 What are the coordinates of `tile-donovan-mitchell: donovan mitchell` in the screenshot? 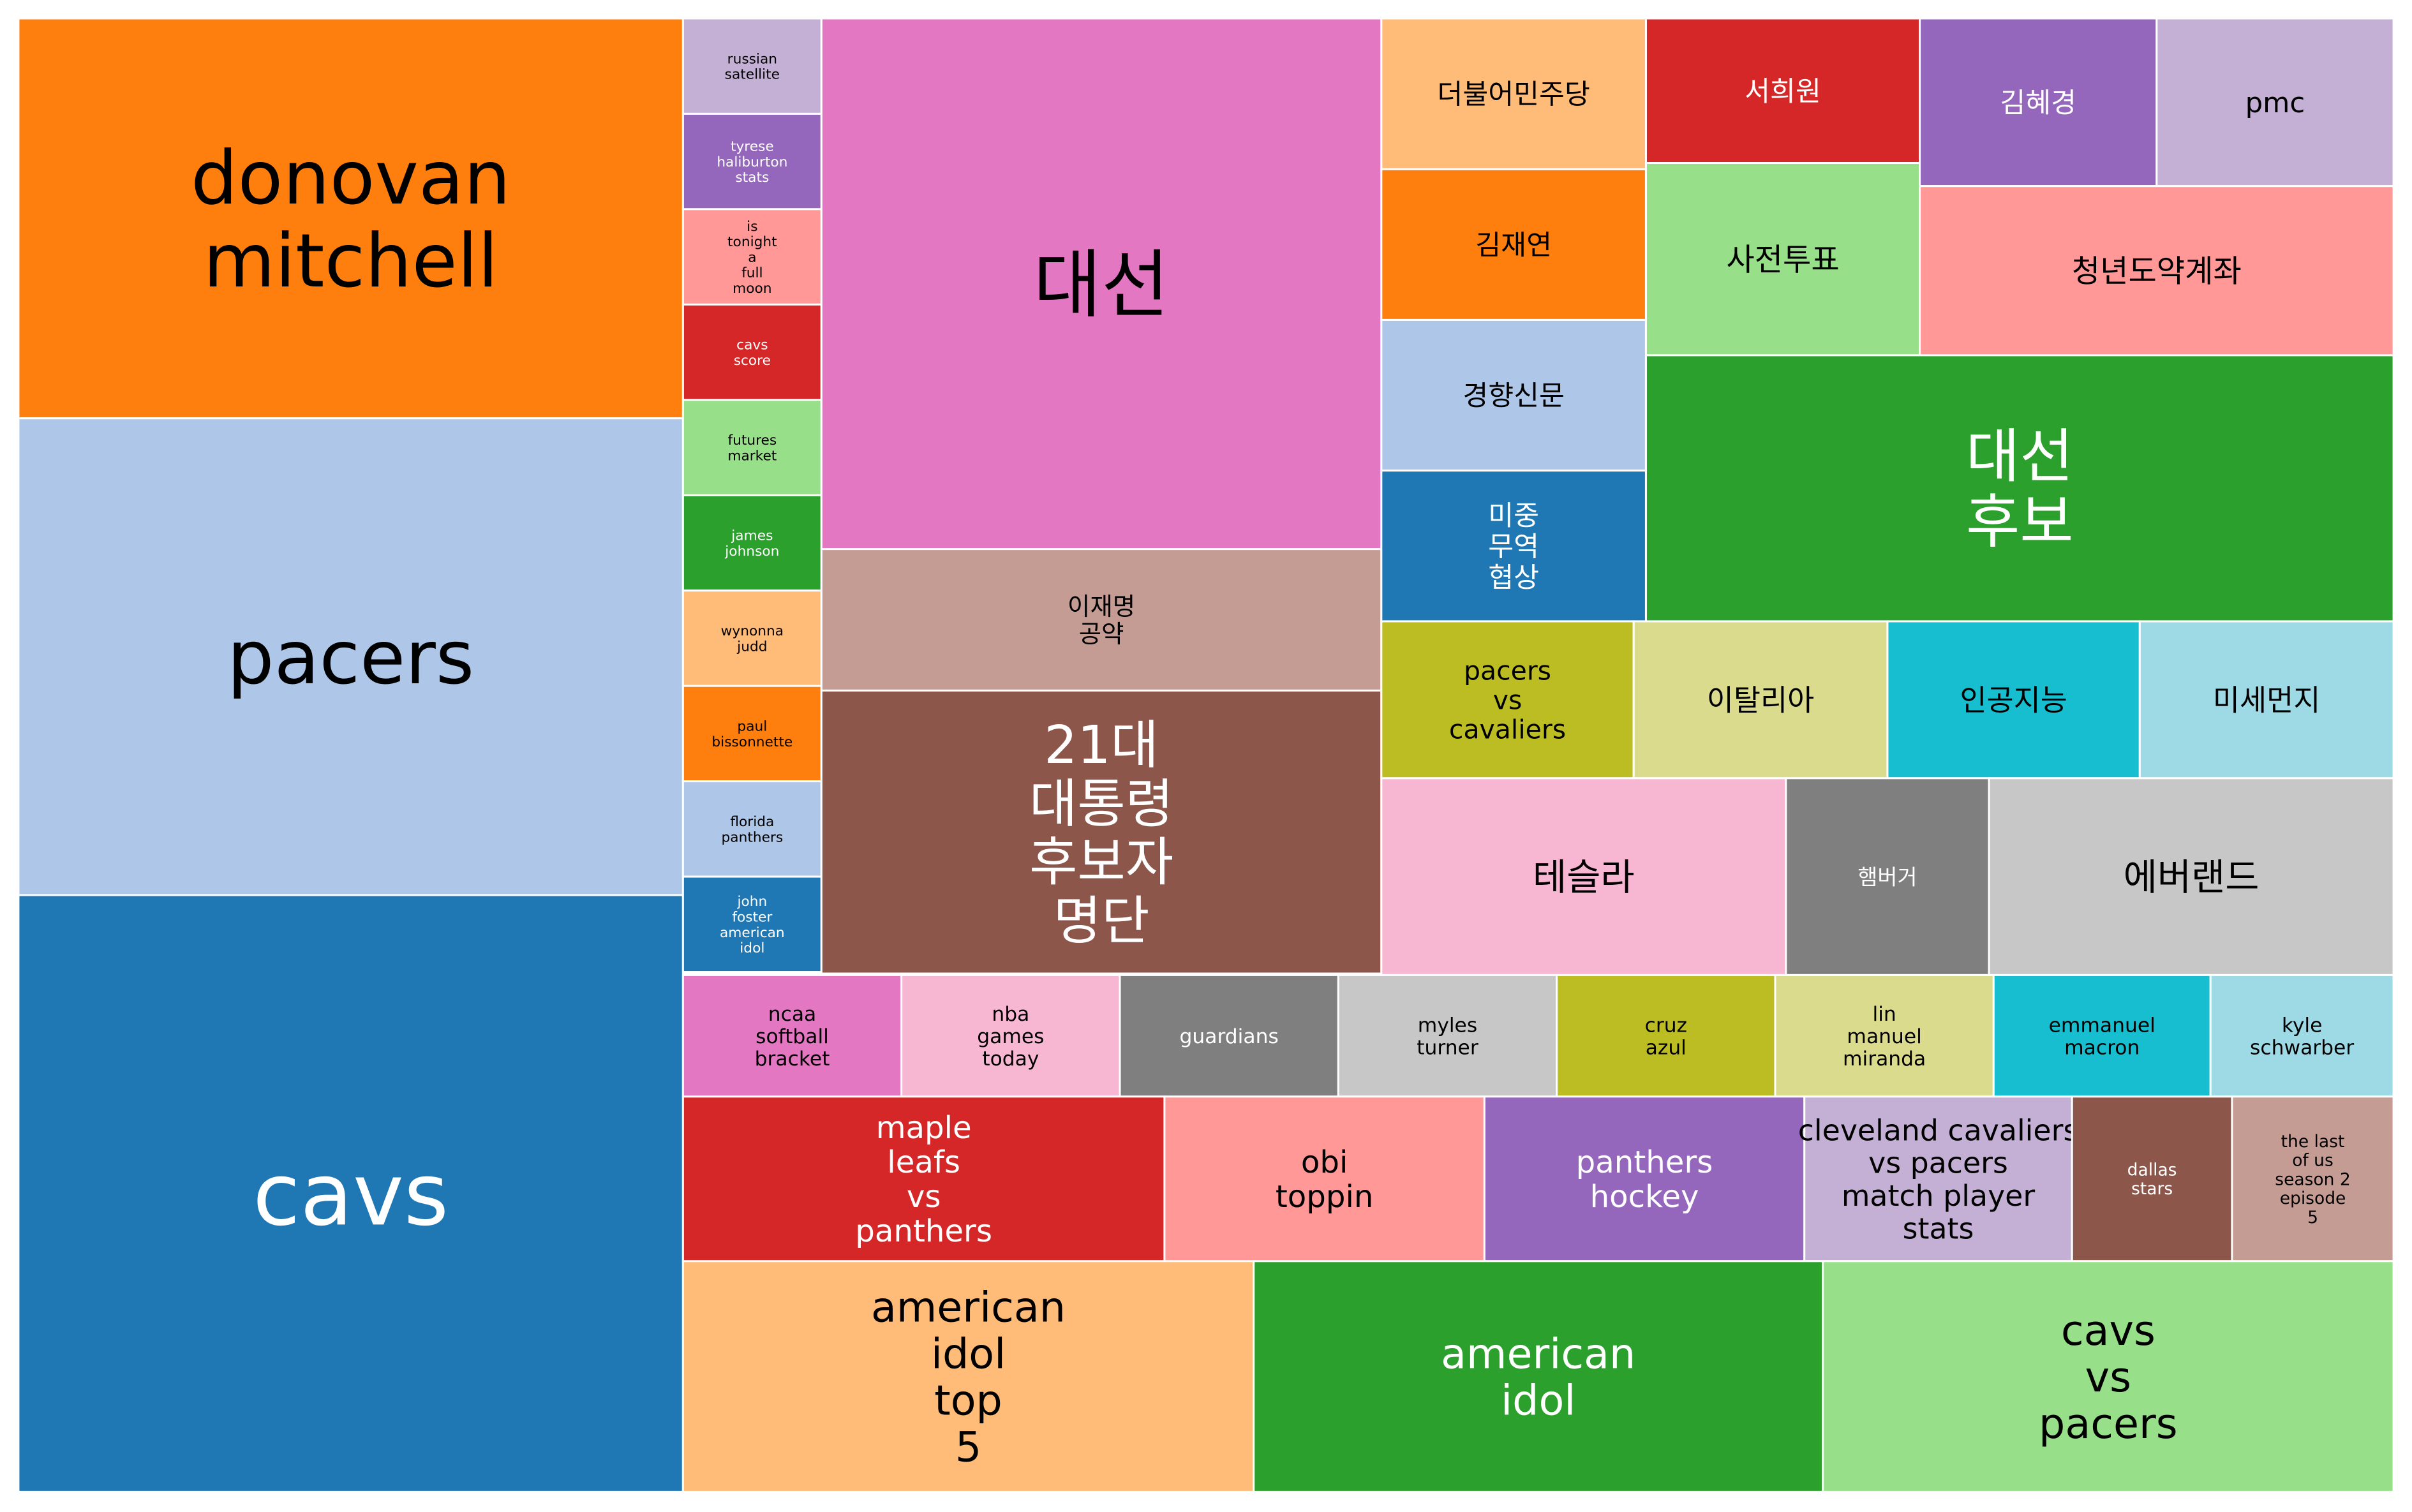 It's located at (350, 218).